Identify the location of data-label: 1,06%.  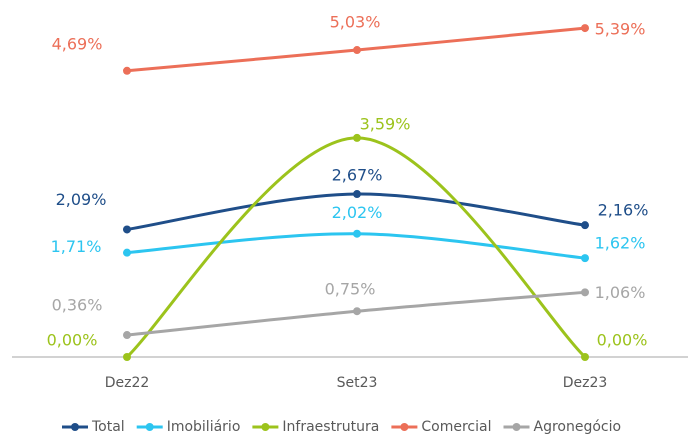
(620, 292).